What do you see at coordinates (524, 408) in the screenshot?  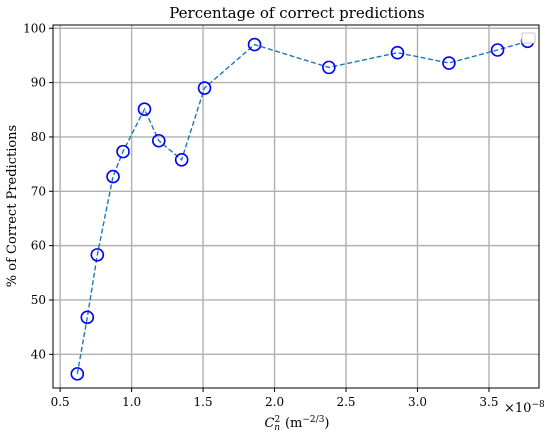 I see `x-offset-label: ×10⁻⁸` at bounding box center [524, 408].